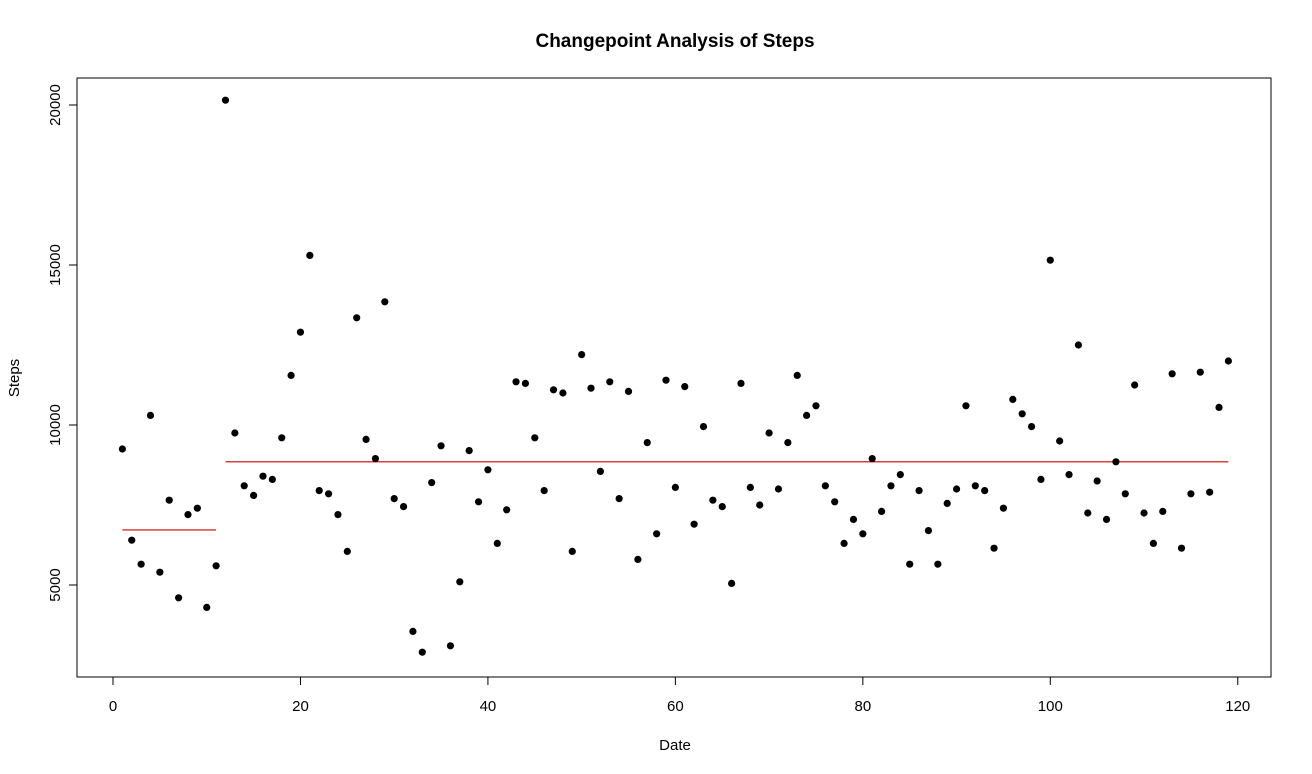 Image resolution: width=1312 pixels, height=774 pixels. What do you see at coordinates (675, 706) in the screenshot?
I see `x-tick-label: 60` at bounding box center [675, 706].